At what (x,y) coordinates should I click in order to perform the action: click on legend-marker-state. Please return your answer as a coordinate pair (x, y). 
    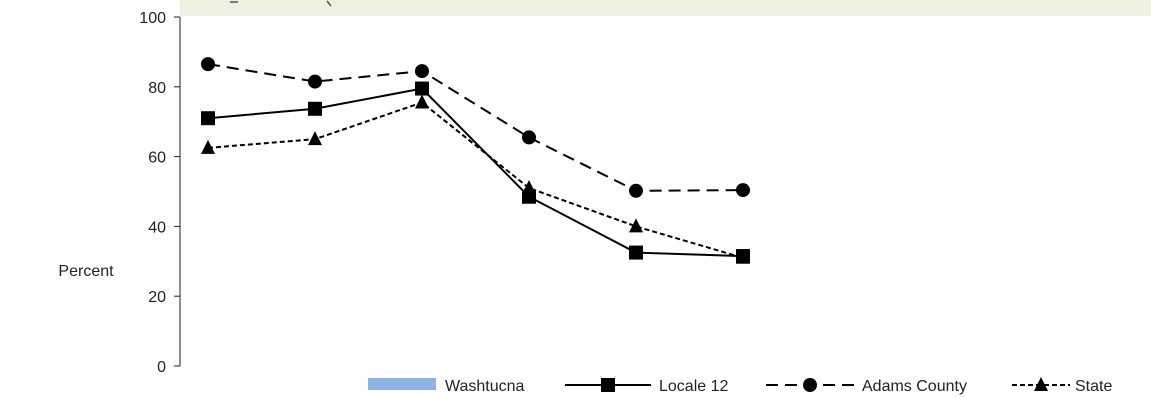
    Looking at the image, I should click on (1041, 384).